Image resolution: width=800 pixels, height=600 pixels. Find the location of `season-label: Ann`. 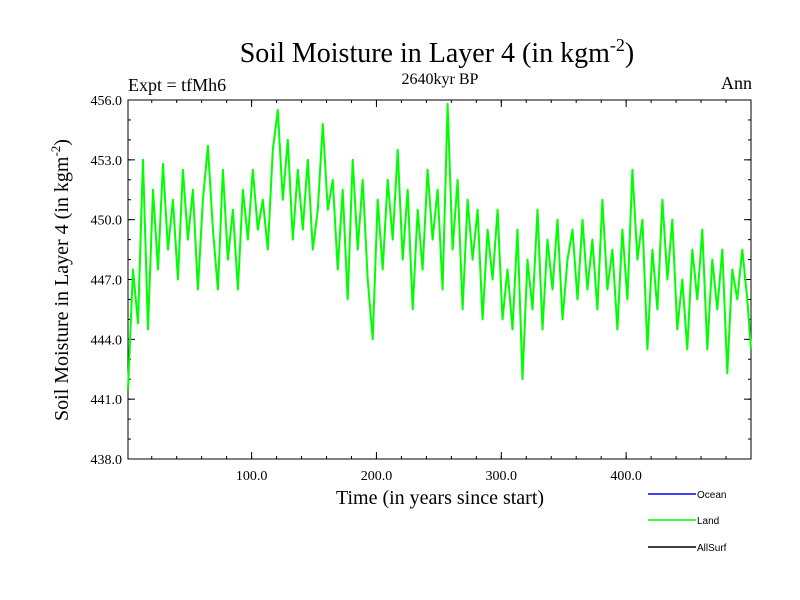

season-label: Ann is located at coordinates (736, 83).